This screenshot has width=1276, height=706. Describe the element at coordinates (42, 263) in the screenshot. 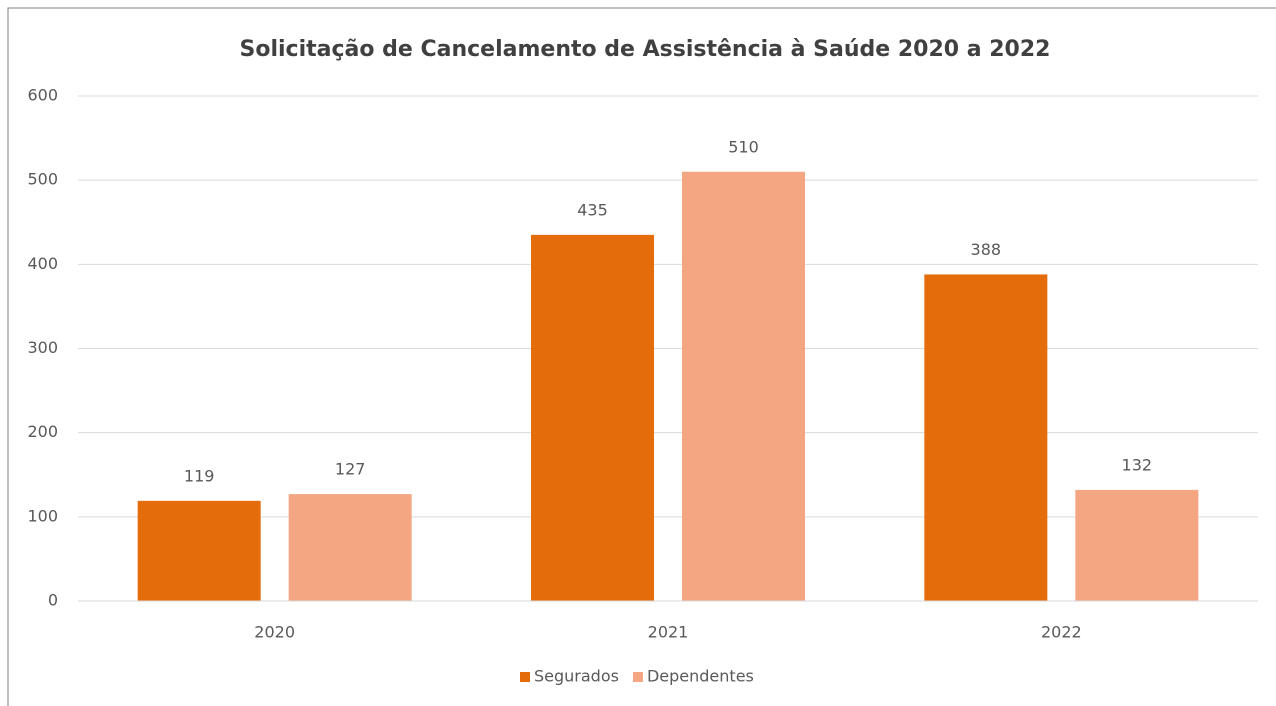

I see `y-tick-label: 400` at that location.